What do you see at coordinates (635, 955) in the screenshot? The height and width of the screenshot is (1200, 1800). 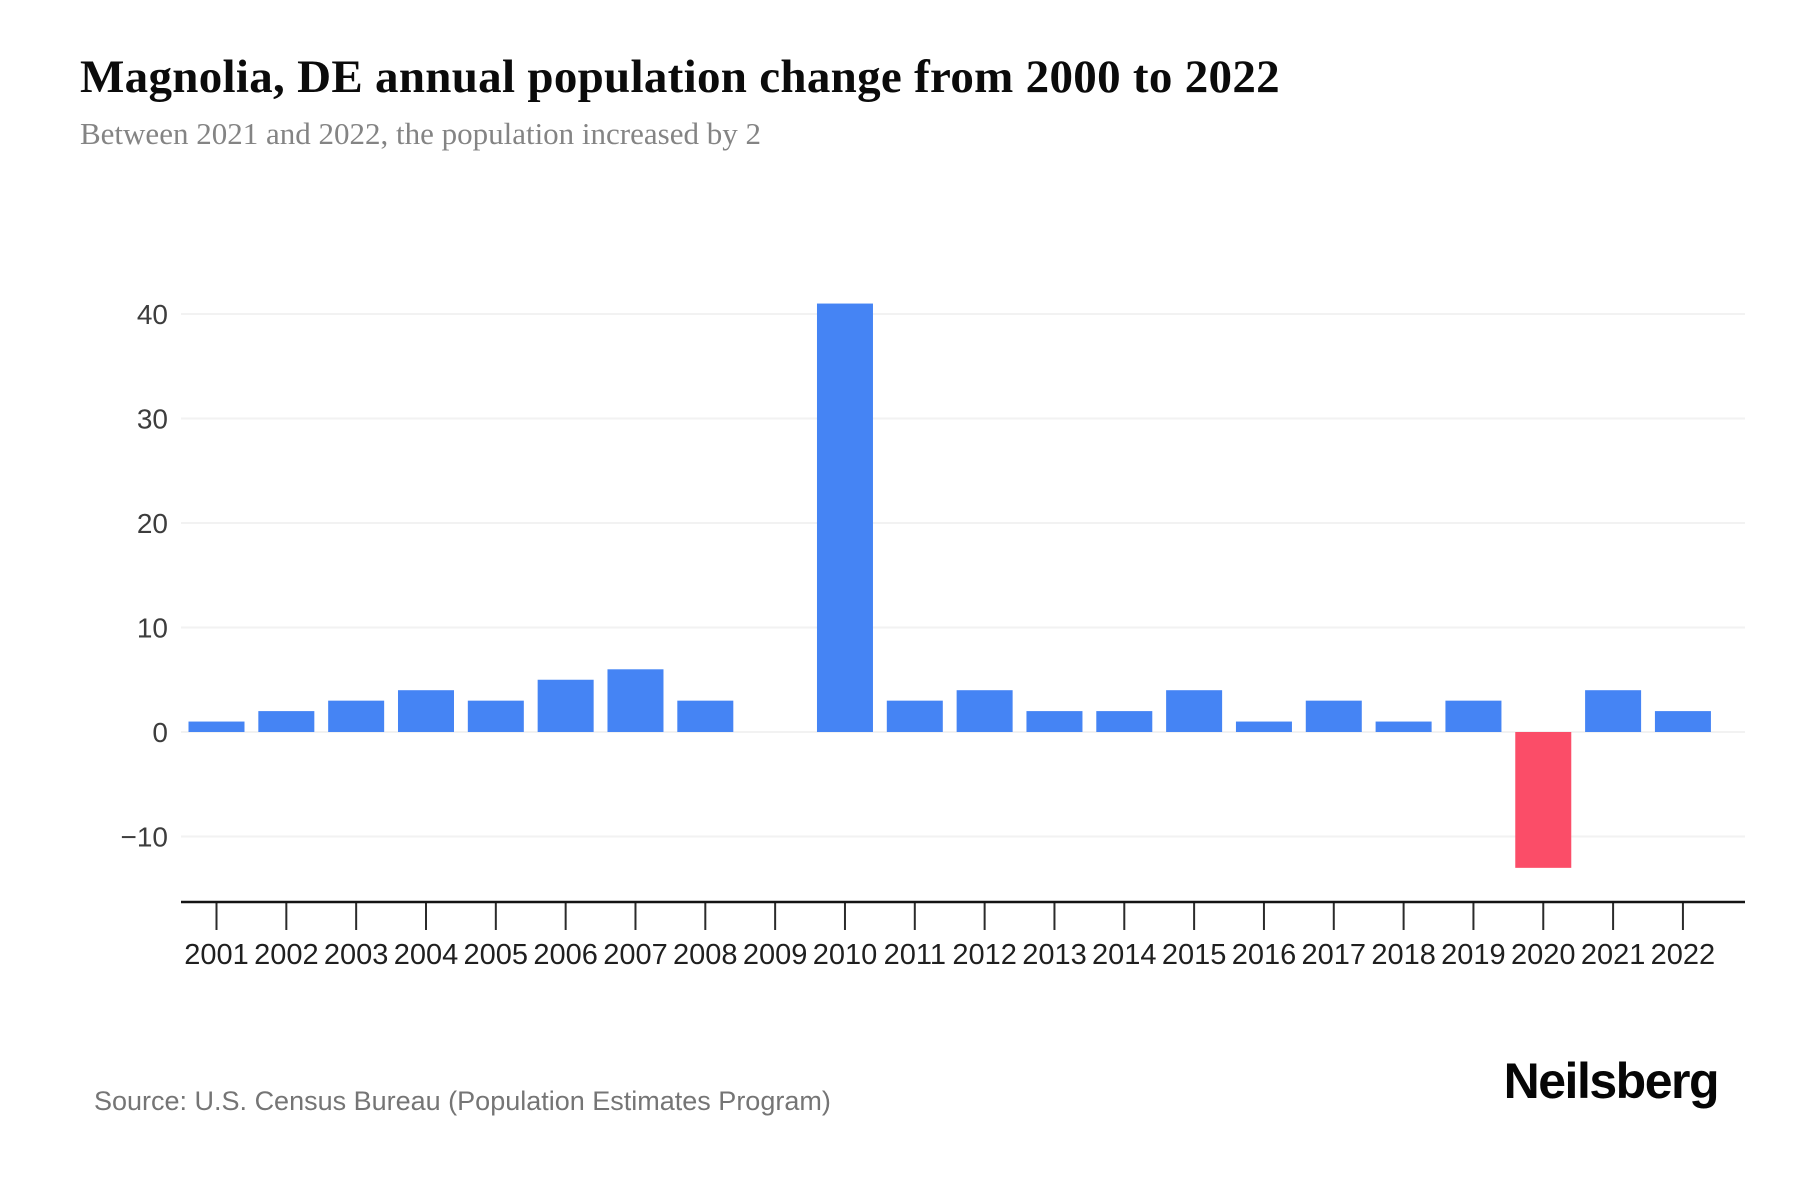 I see `x-tick-label-2007: 2007` at bounding box center [635, 955].